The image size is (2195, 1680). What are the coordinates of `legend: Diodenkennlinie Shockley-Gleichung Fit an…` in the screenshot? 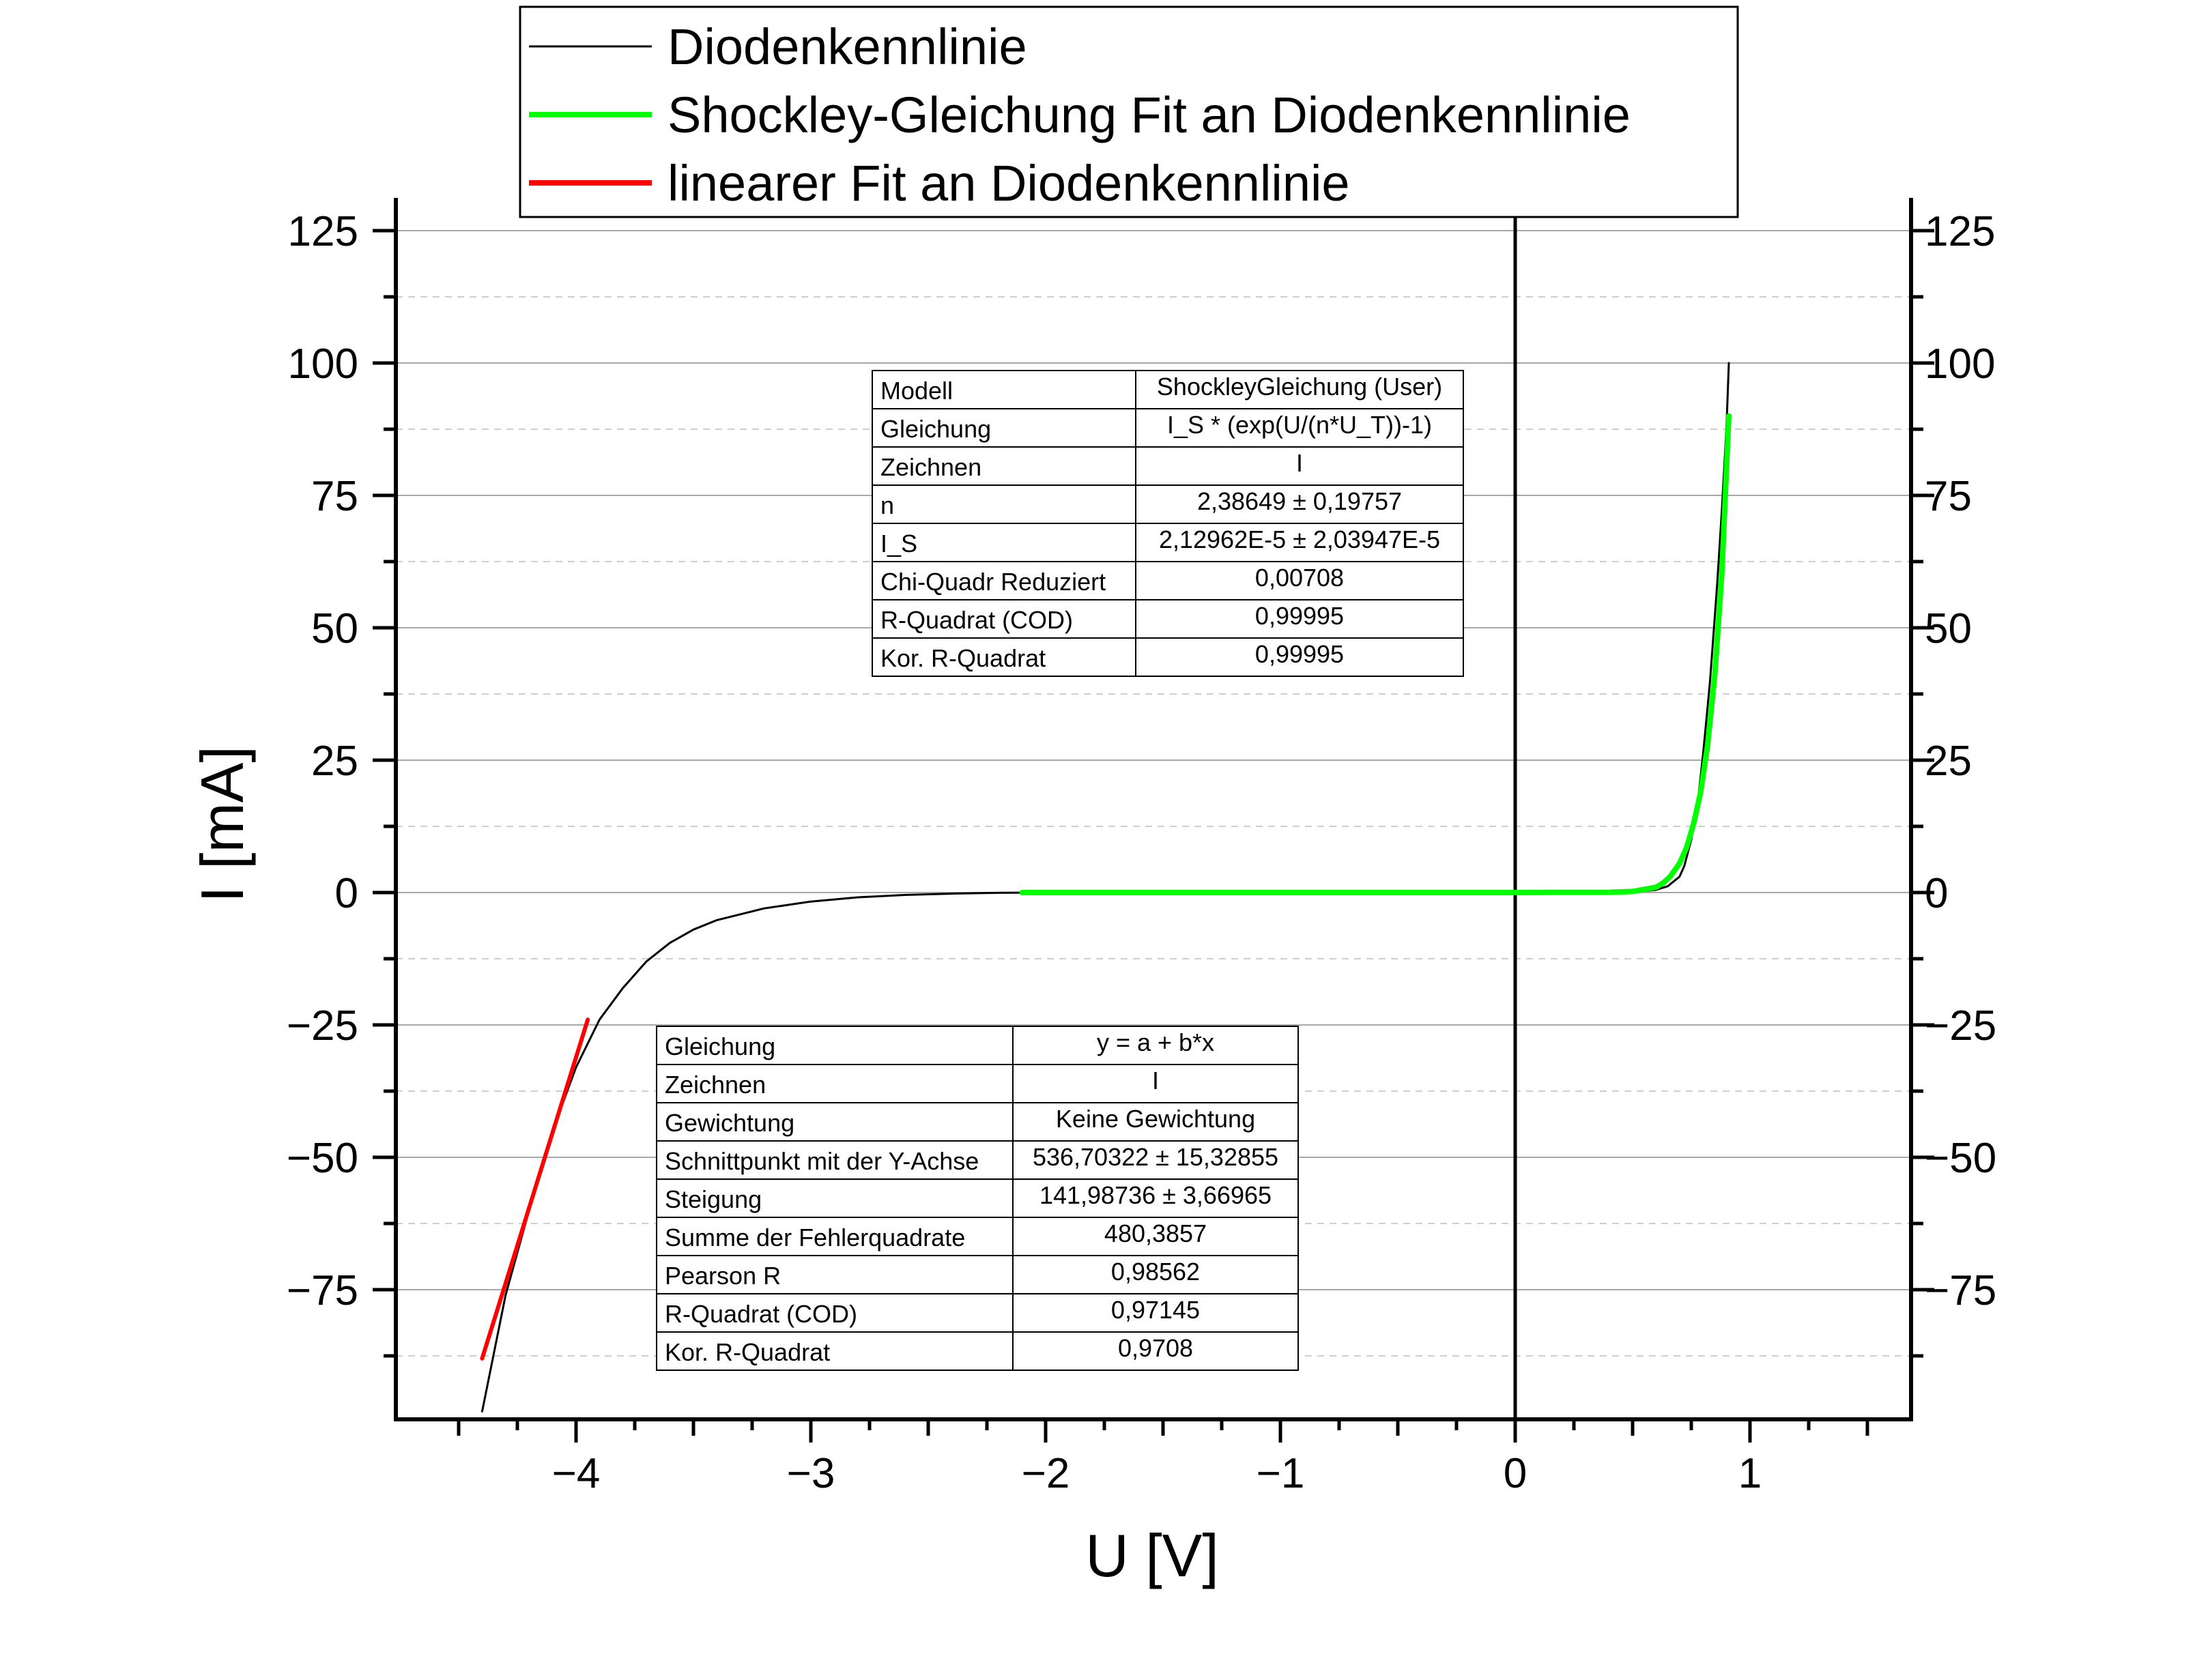 It's located at (1129, 111).